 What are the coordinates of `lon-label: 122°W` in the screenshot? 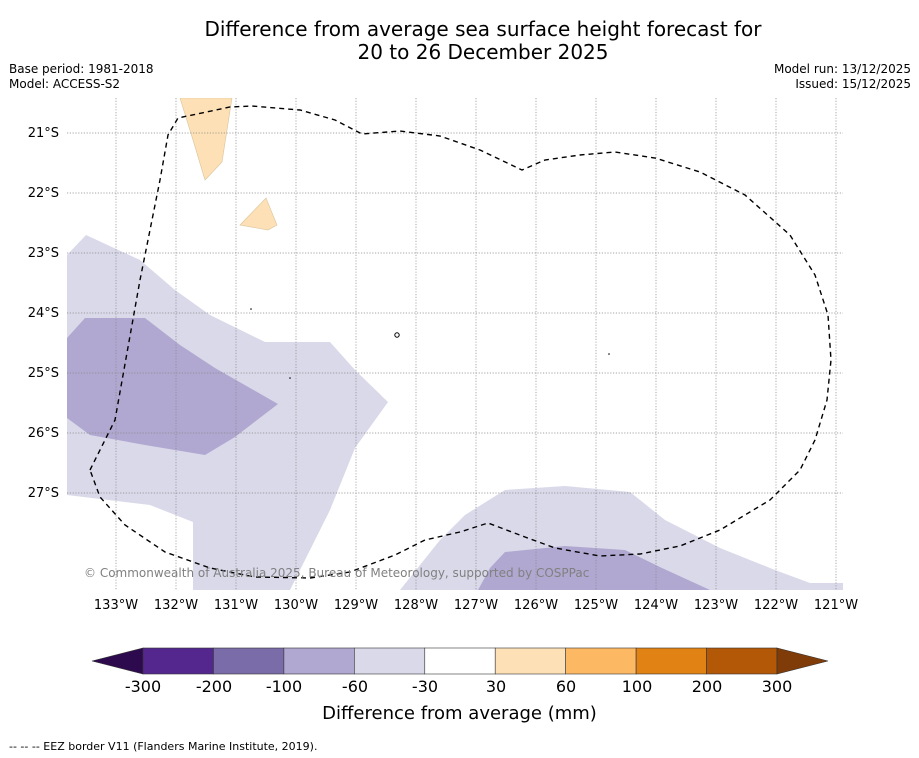 It's located at (776, 605).